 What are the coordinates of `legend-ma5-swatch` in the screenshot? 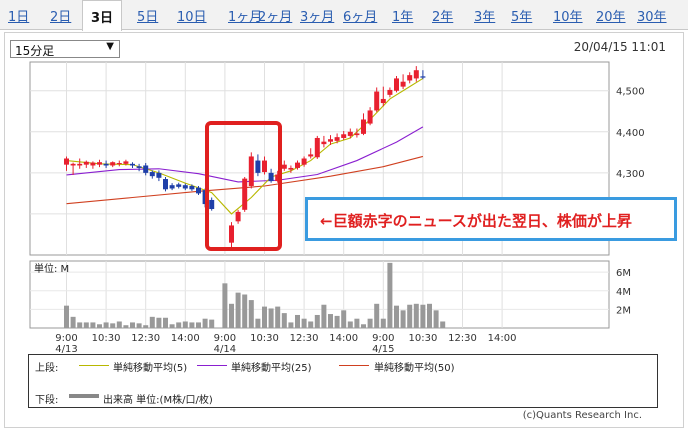 It's located at (94, 365).